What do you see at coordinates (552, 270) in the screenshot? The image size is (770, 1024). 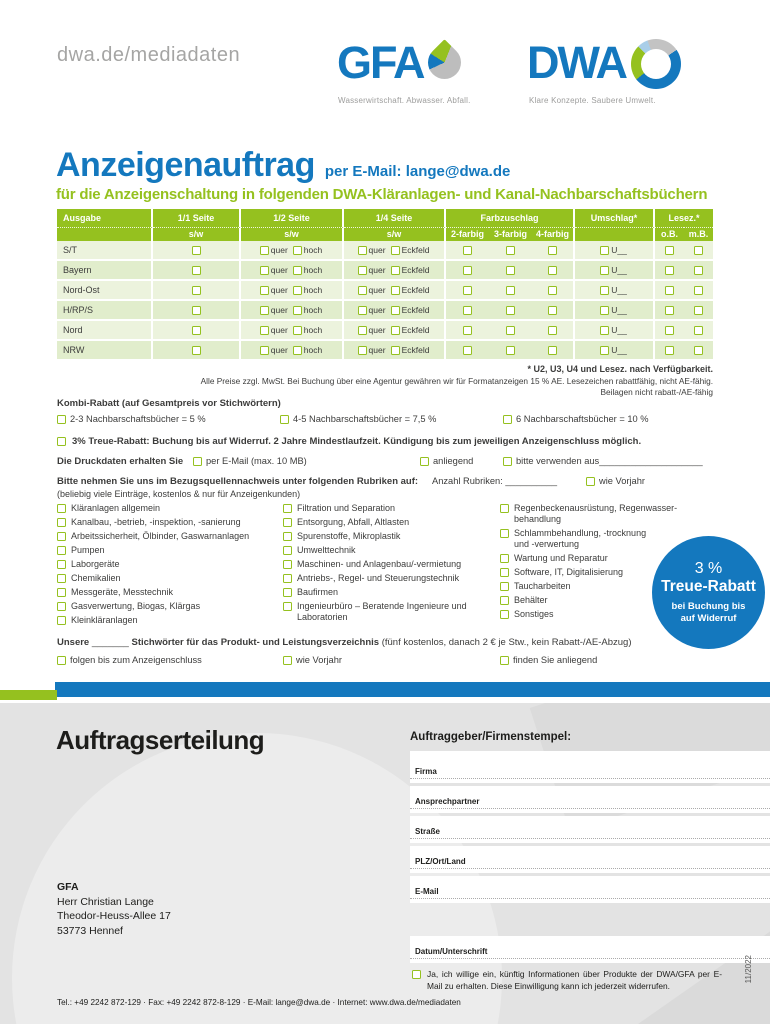 I see `Bayern-4farbig-checkbox` at bounding box center [552, 270].